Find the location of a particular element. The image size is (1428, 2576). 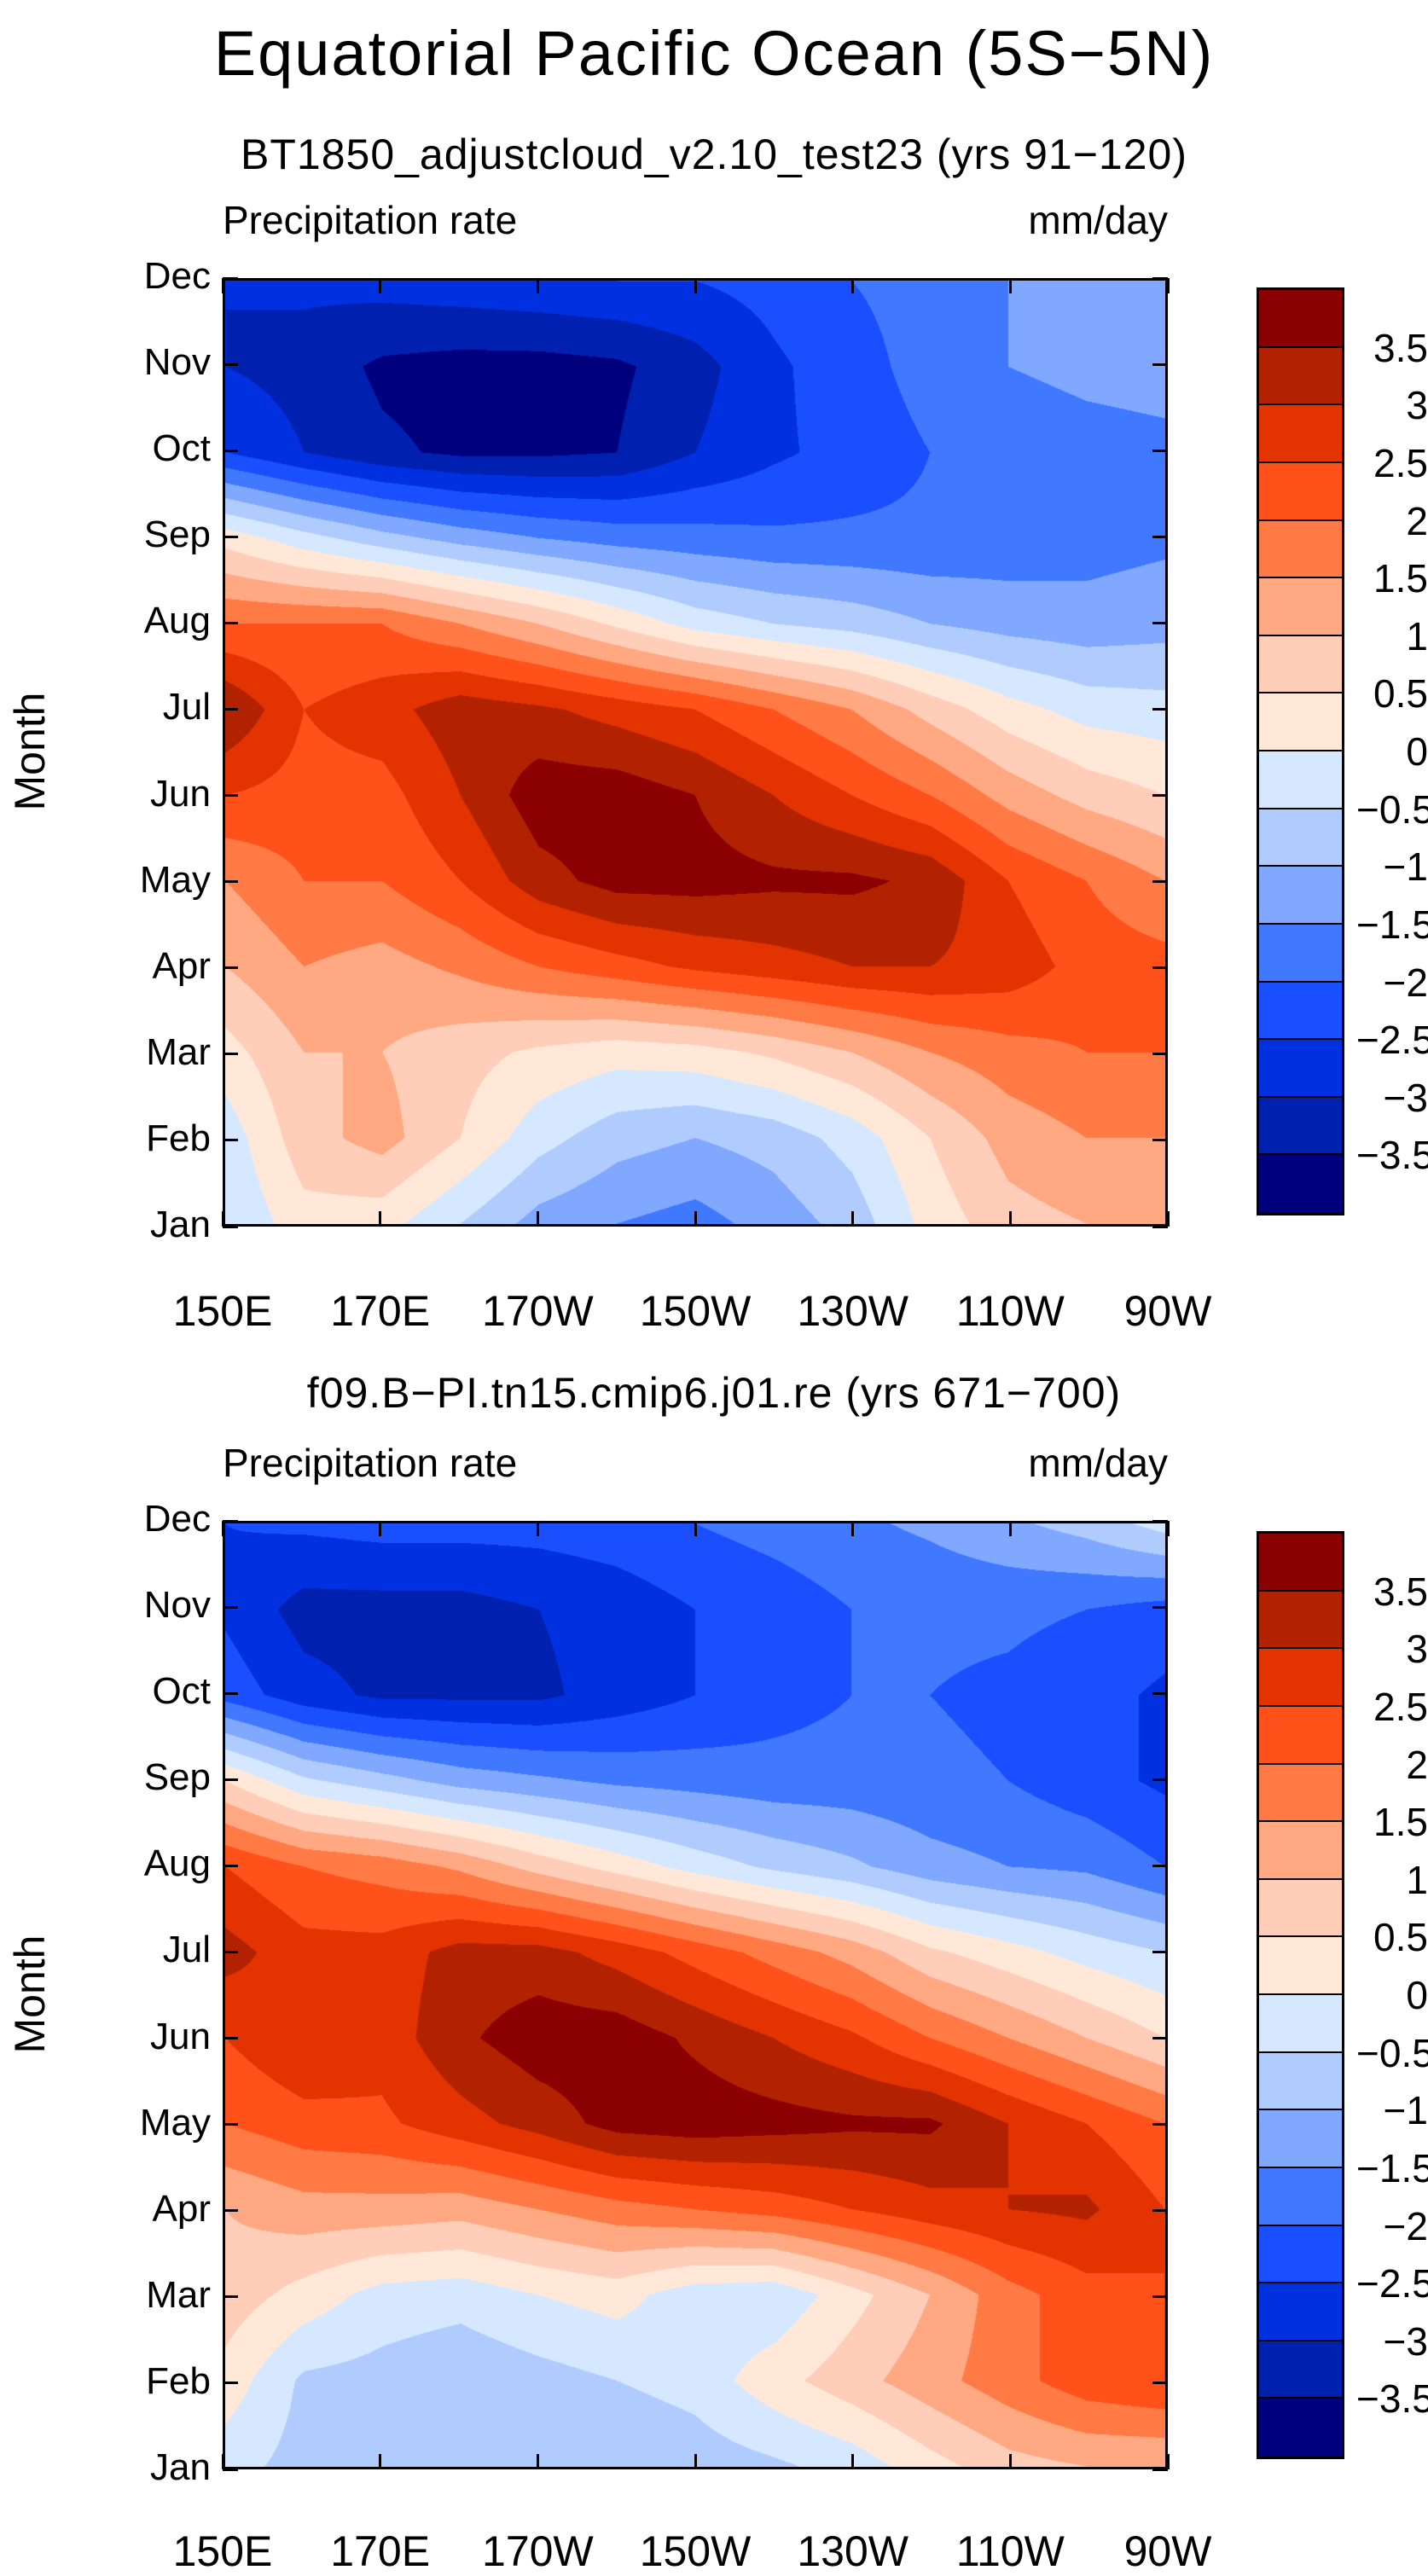

colorbar-label: 2 is located at coordinates (1417, 1764).